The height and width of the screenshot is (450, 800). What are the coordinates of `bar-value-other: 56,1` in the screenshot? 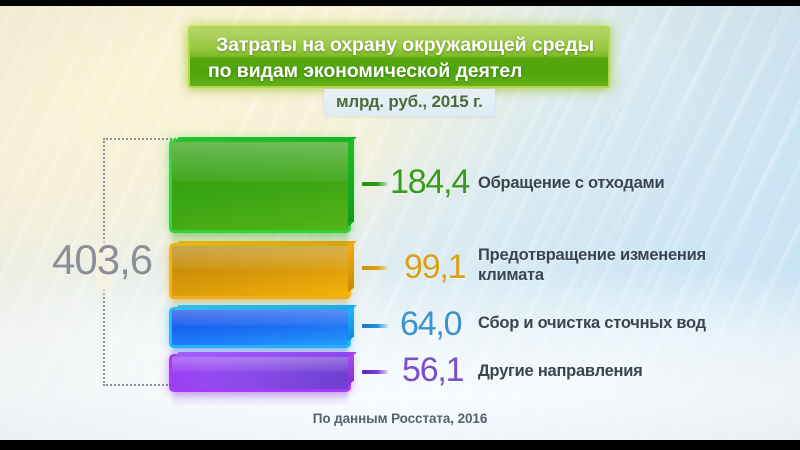 It's located at (433, 370).